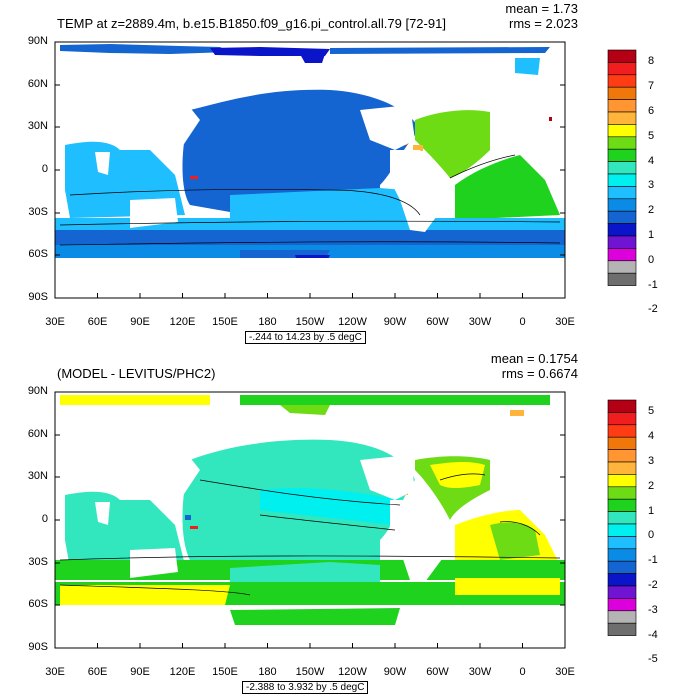  What do you see at coordinates (543, 23) in the screenshot?
I see `rms-value: rms = 2.023` at bounding box center [543, 23].